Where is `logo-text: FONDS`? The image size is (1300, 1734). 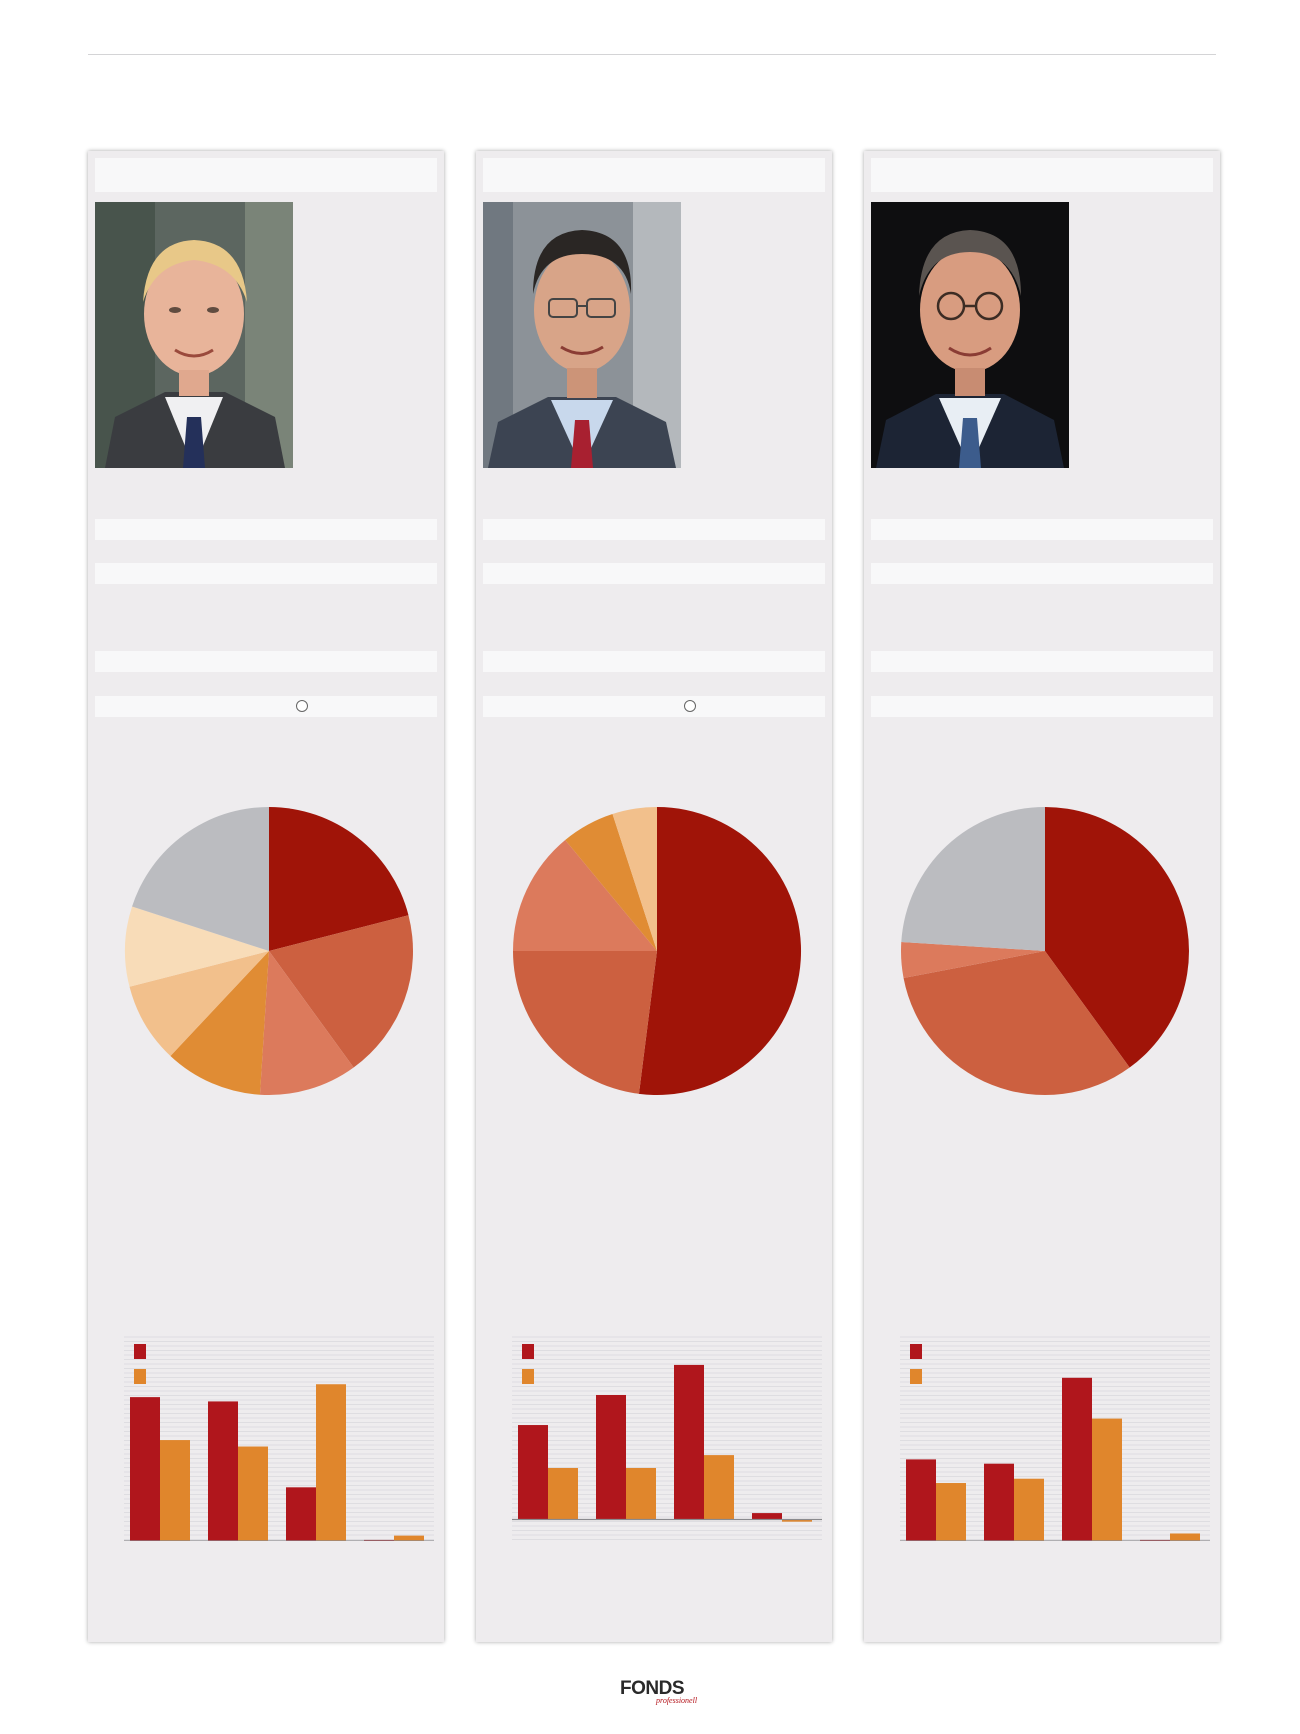 logo-text: FONDS is located at coordinates (652, 1688).